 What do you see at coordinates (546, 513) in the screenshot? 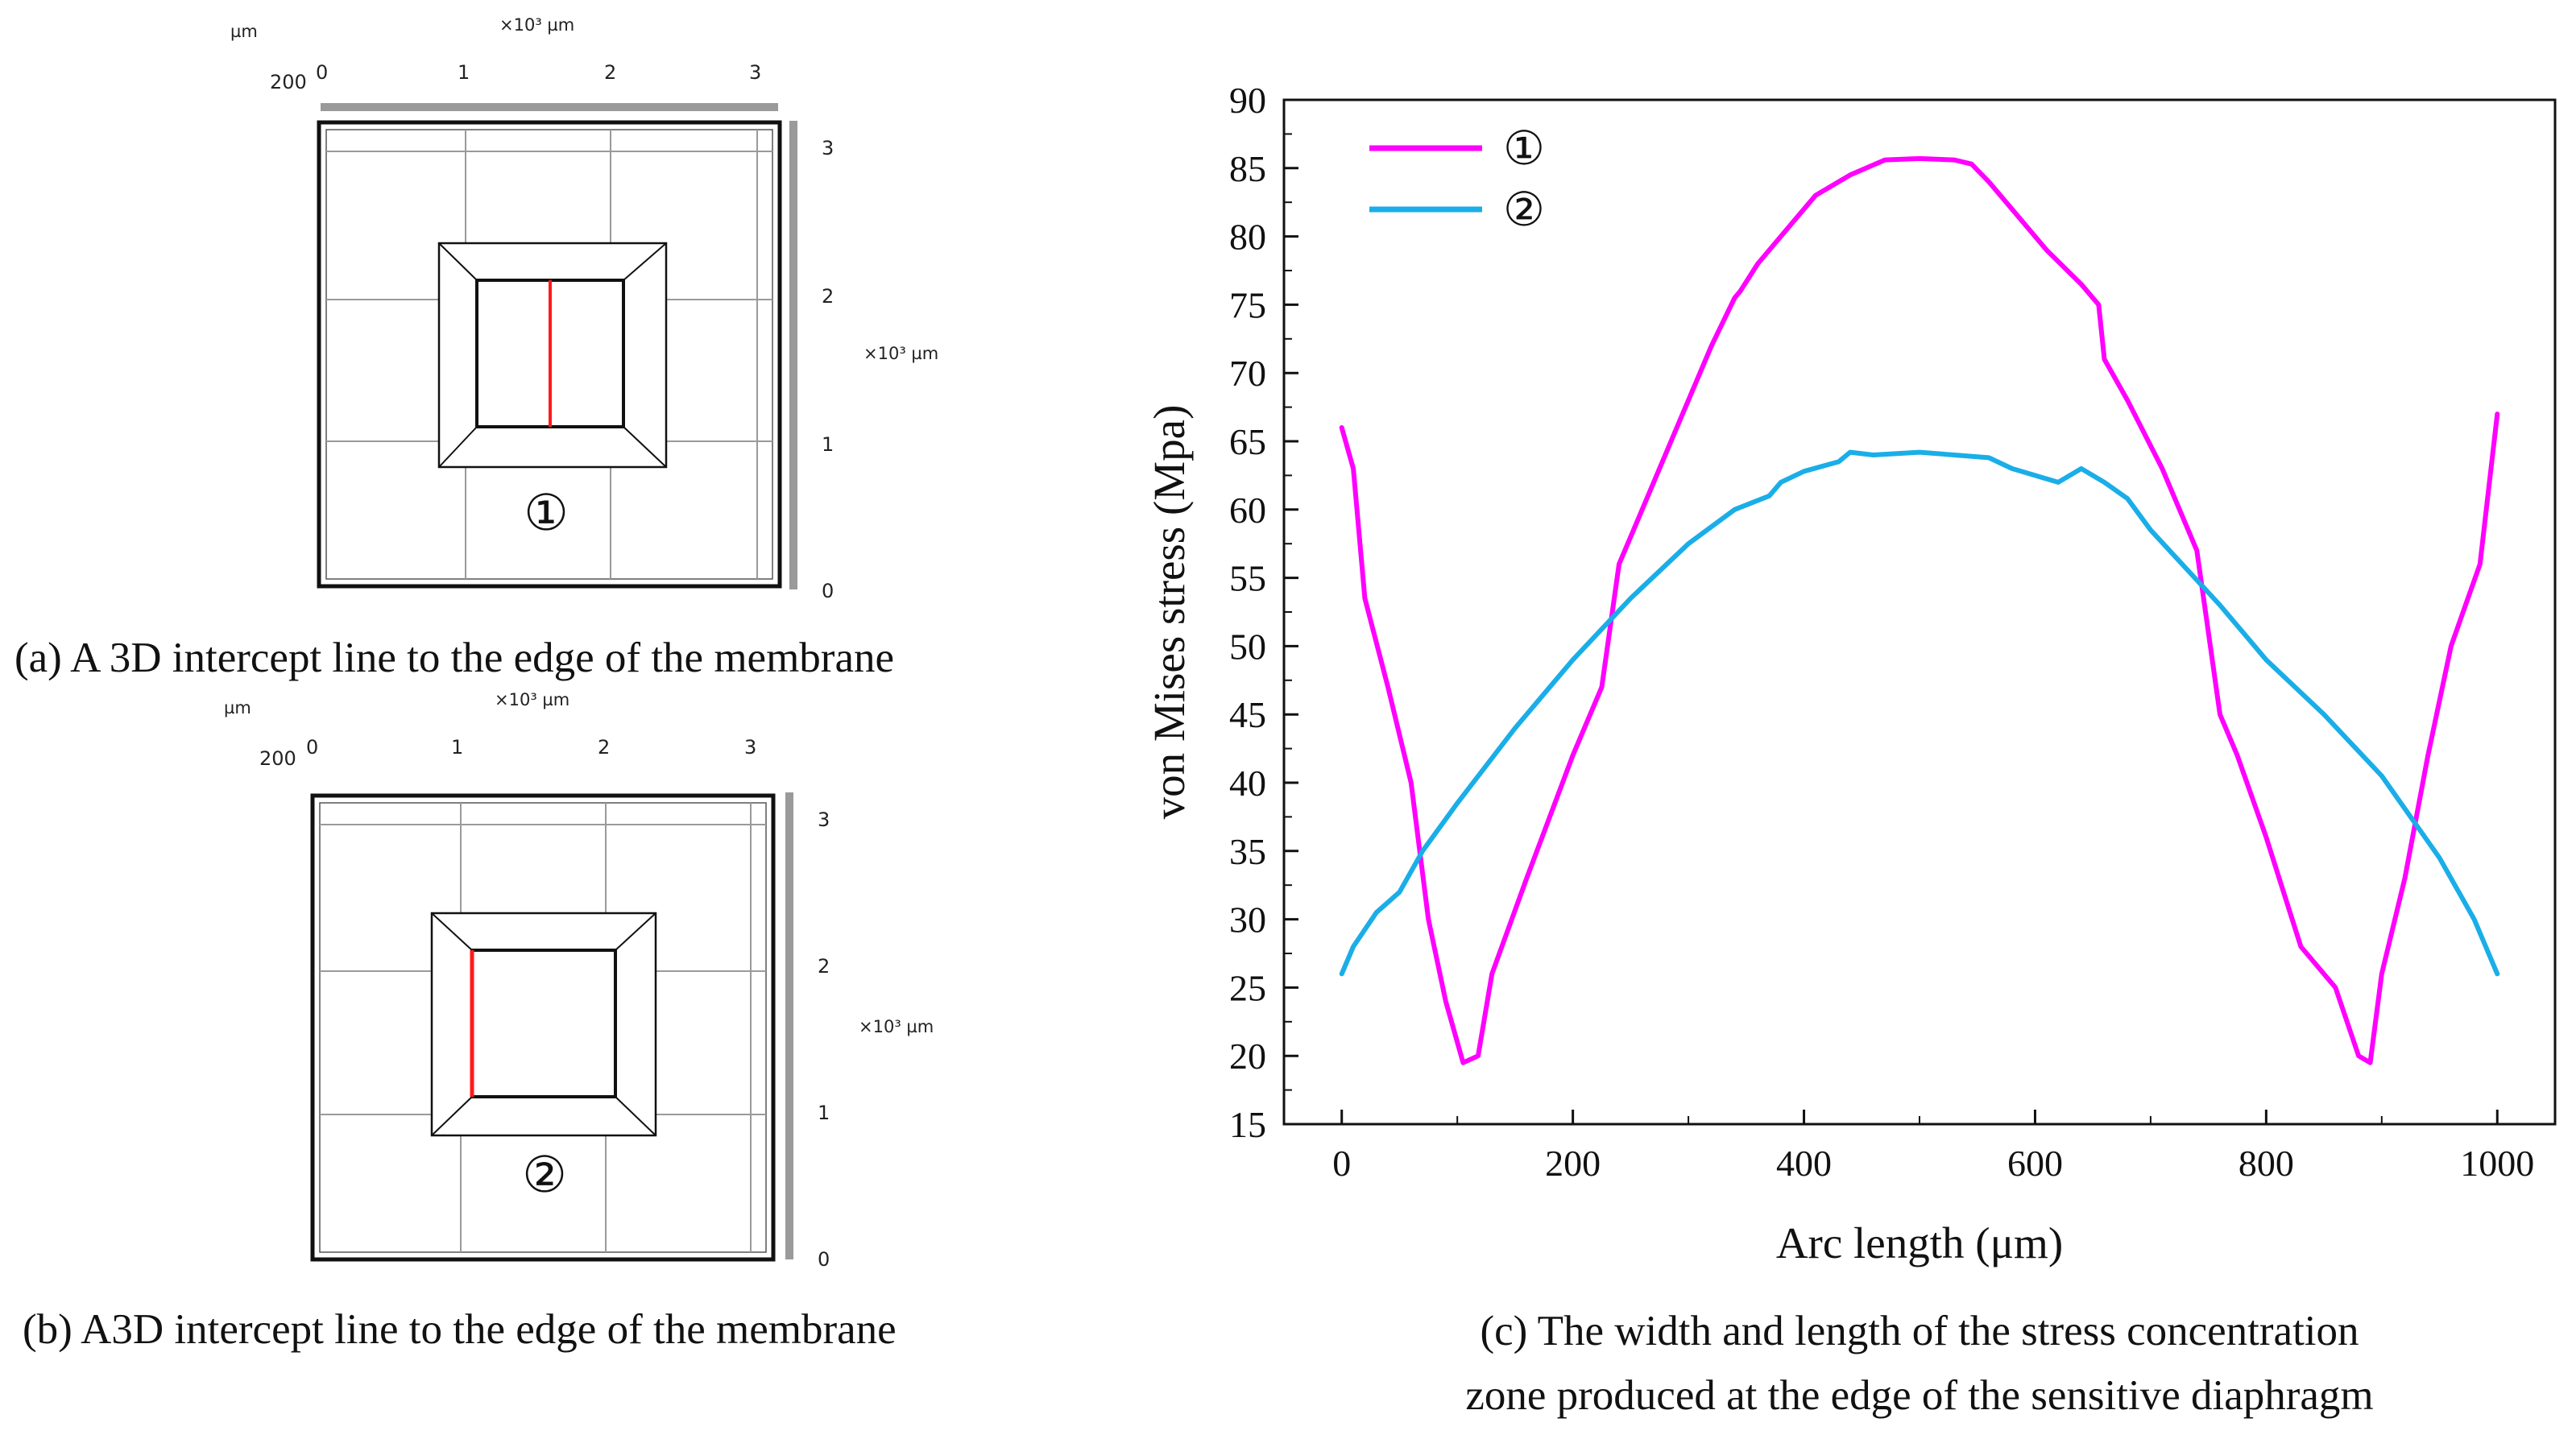
I see `panel-a-marker: ①` at bounding box center [546, 513].